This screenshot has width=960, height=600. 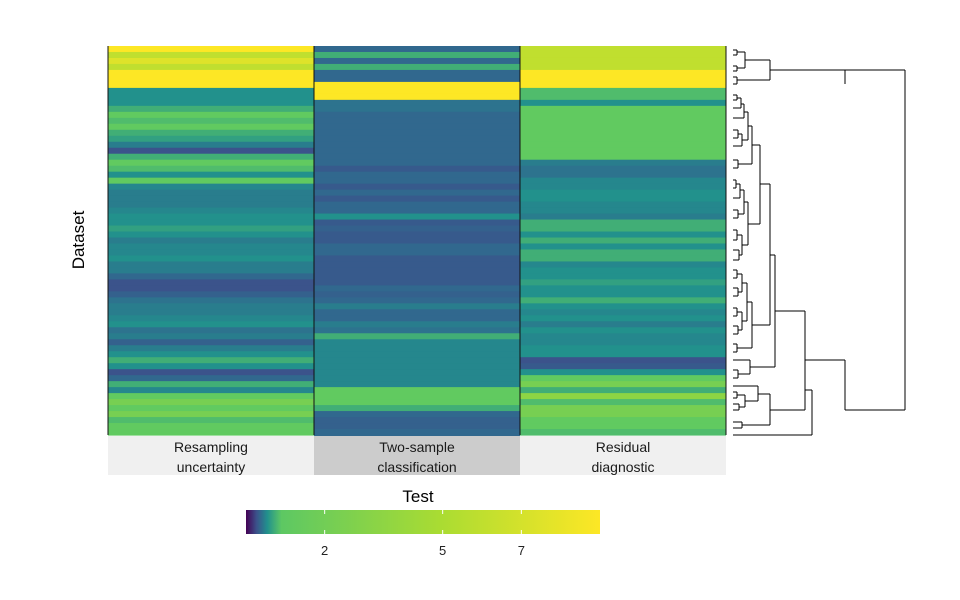 What do you see at coordinates (442, 550) in the screenshot?
I see `legend-tick-label: 5` at bounding box center [442, 550].